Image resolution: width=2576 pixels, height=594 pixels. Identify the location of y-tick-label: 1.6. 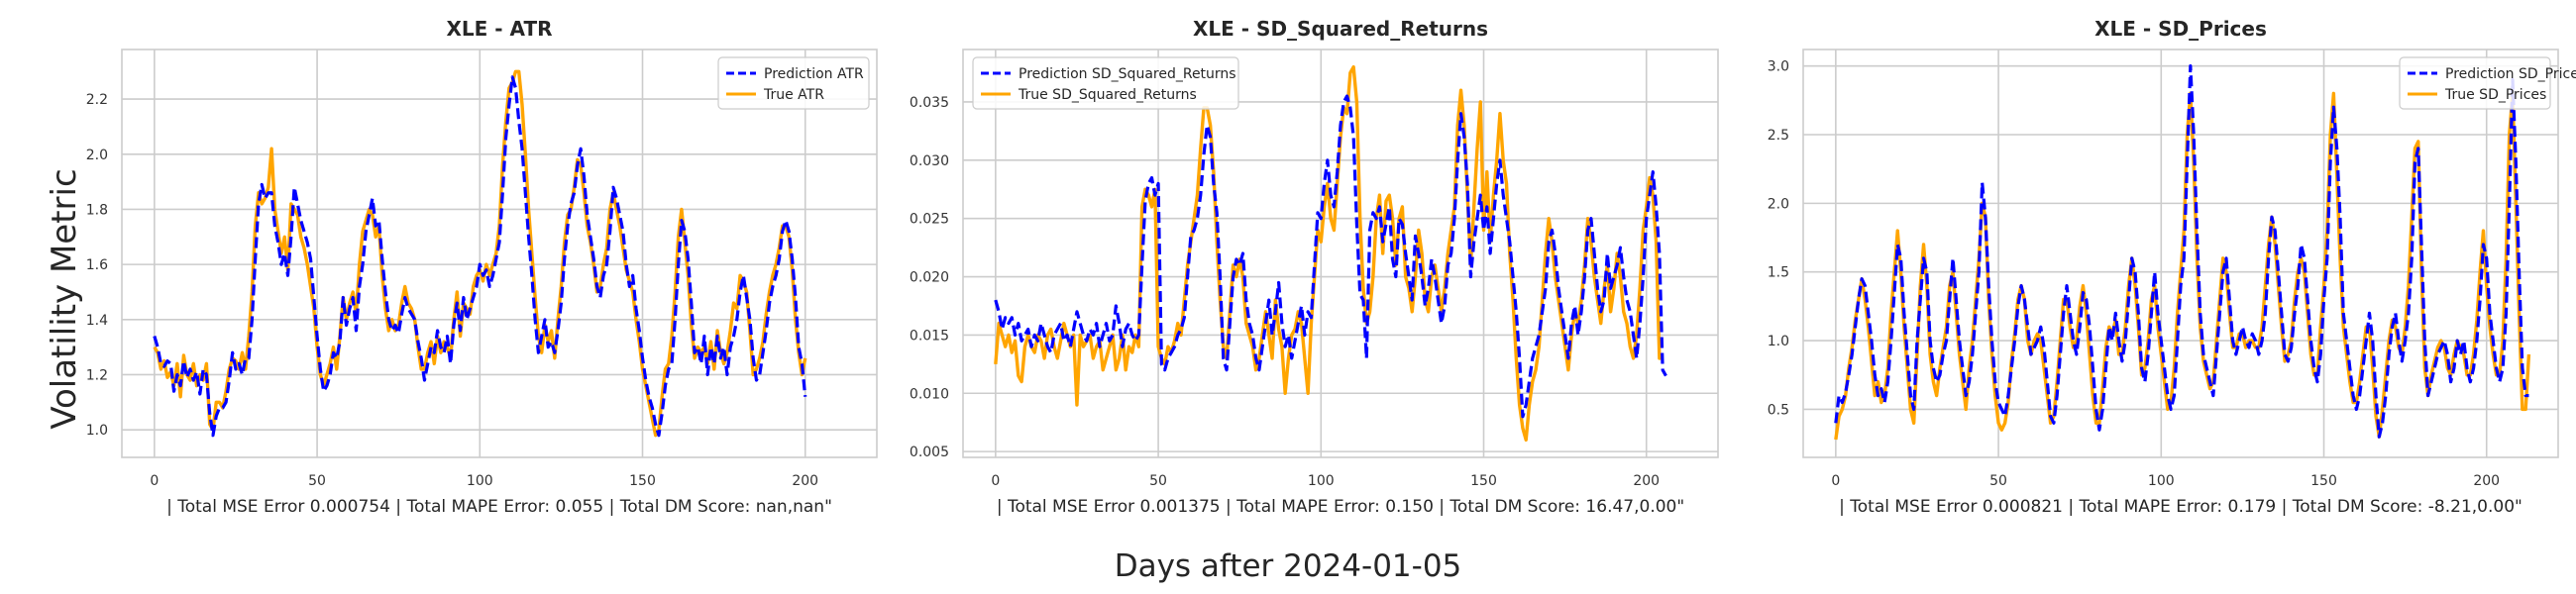
(97, 265).